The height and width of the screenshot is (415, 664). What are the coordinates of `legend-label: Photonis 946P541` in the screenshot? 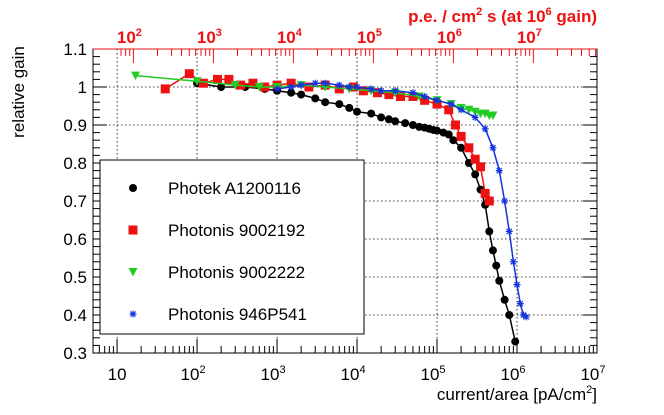 It's located at (237, 314).